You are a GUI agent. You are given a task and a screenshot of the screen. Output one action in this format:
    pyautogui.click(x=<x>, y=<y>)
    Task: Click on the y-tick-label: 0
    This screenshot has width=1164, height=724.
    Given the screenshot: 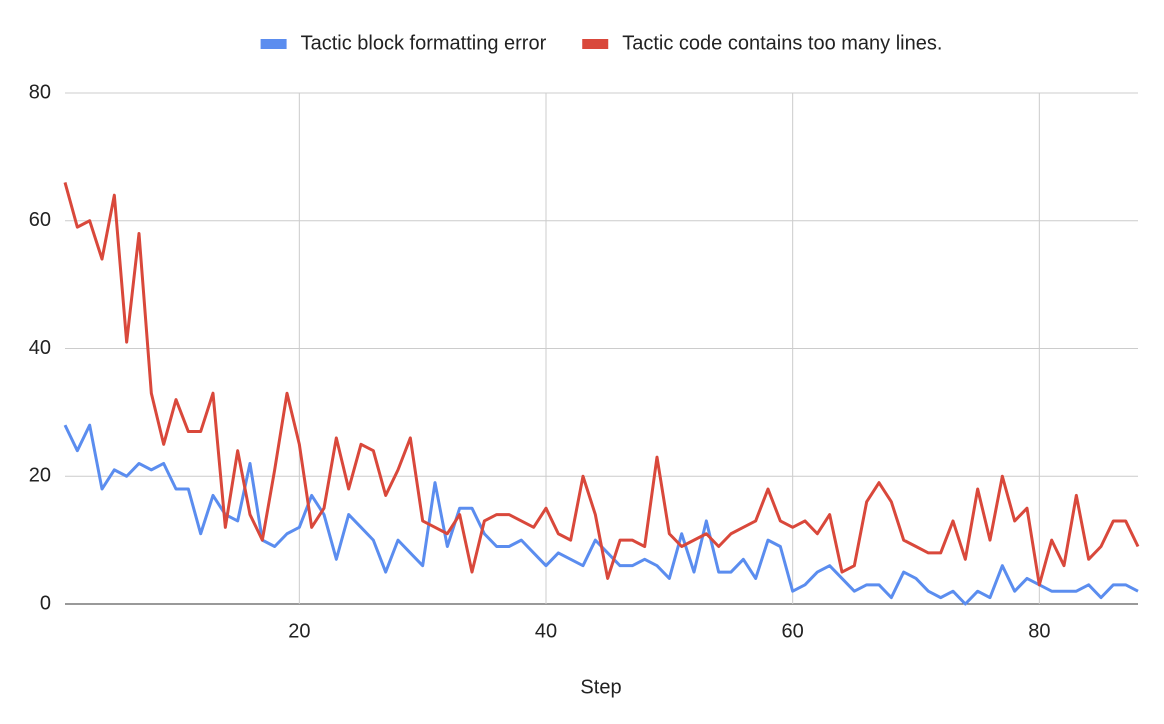 What is the action you would take?
    pyautogui.click(x=45, y=603)
    